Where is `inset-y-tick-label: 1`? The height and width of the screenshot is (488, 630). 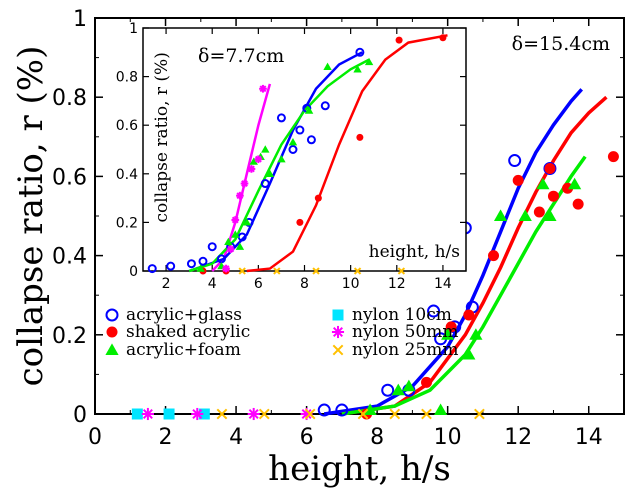
inset-y-tick-label: 1 is located at coordinates (133, 29).